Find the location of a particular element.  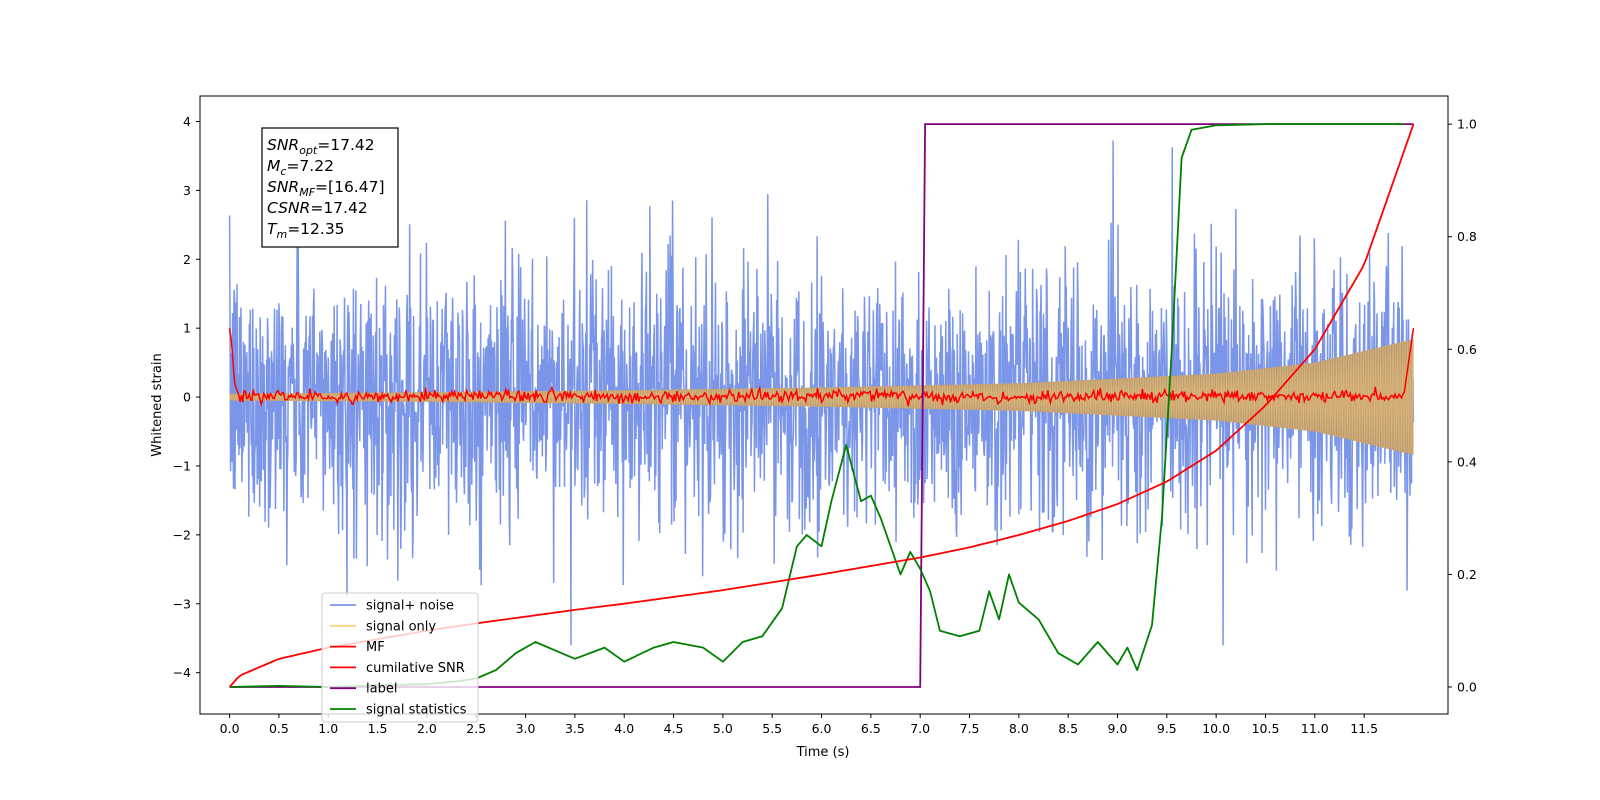

y-left-tick-label: −4 is located at coordinates (182, 672).